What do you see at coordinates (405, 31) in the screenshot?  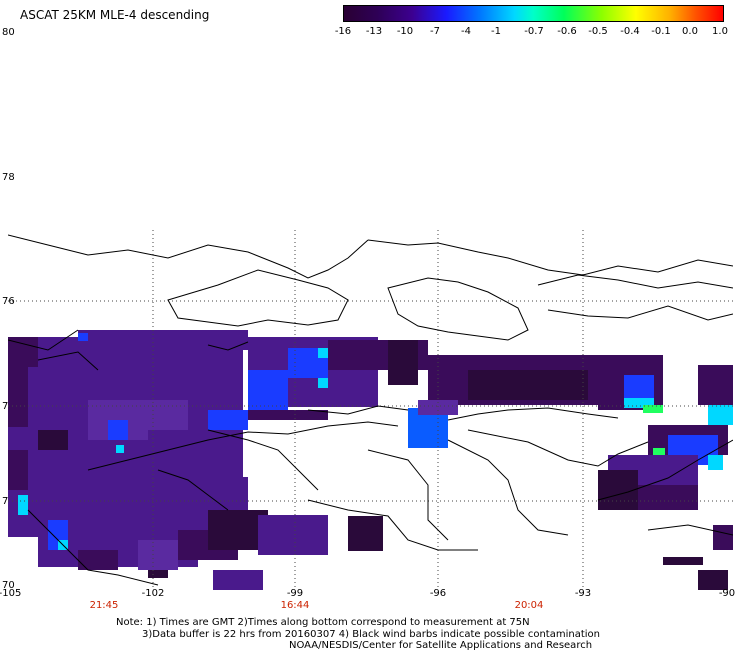 I see `colorbar-label: -10` at bounding box center [405, 31].